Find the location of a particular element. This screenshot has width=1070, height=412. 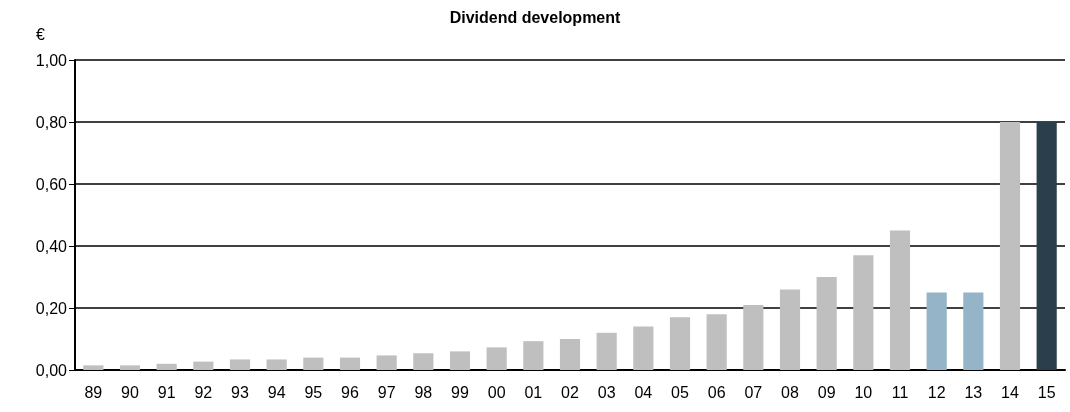

x-tick-label: 96 is located at coordinates (350, 392).